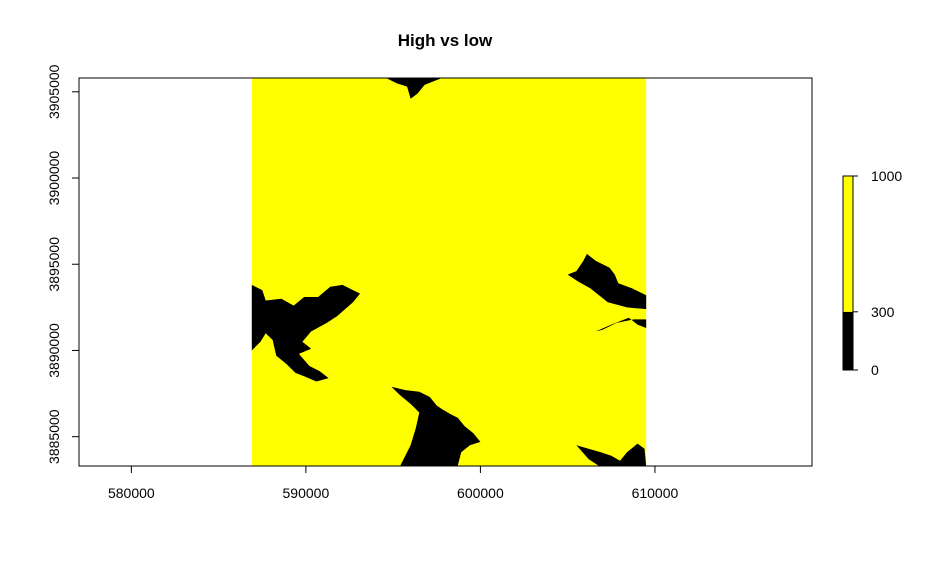  What do you see at coordinates (54, 178) in the screenshot?
I see `y-tick-label: 3900000` at bounding box center [54, 178].